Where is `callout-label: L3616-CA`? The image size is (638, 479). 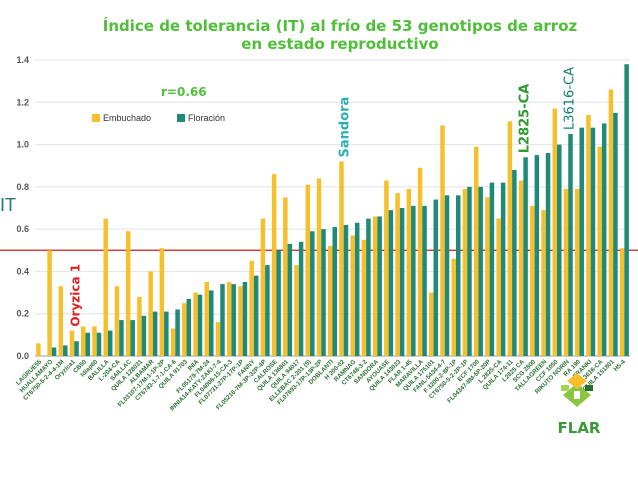 callout-label: L3616-CA is located at coordinates (569, 98).